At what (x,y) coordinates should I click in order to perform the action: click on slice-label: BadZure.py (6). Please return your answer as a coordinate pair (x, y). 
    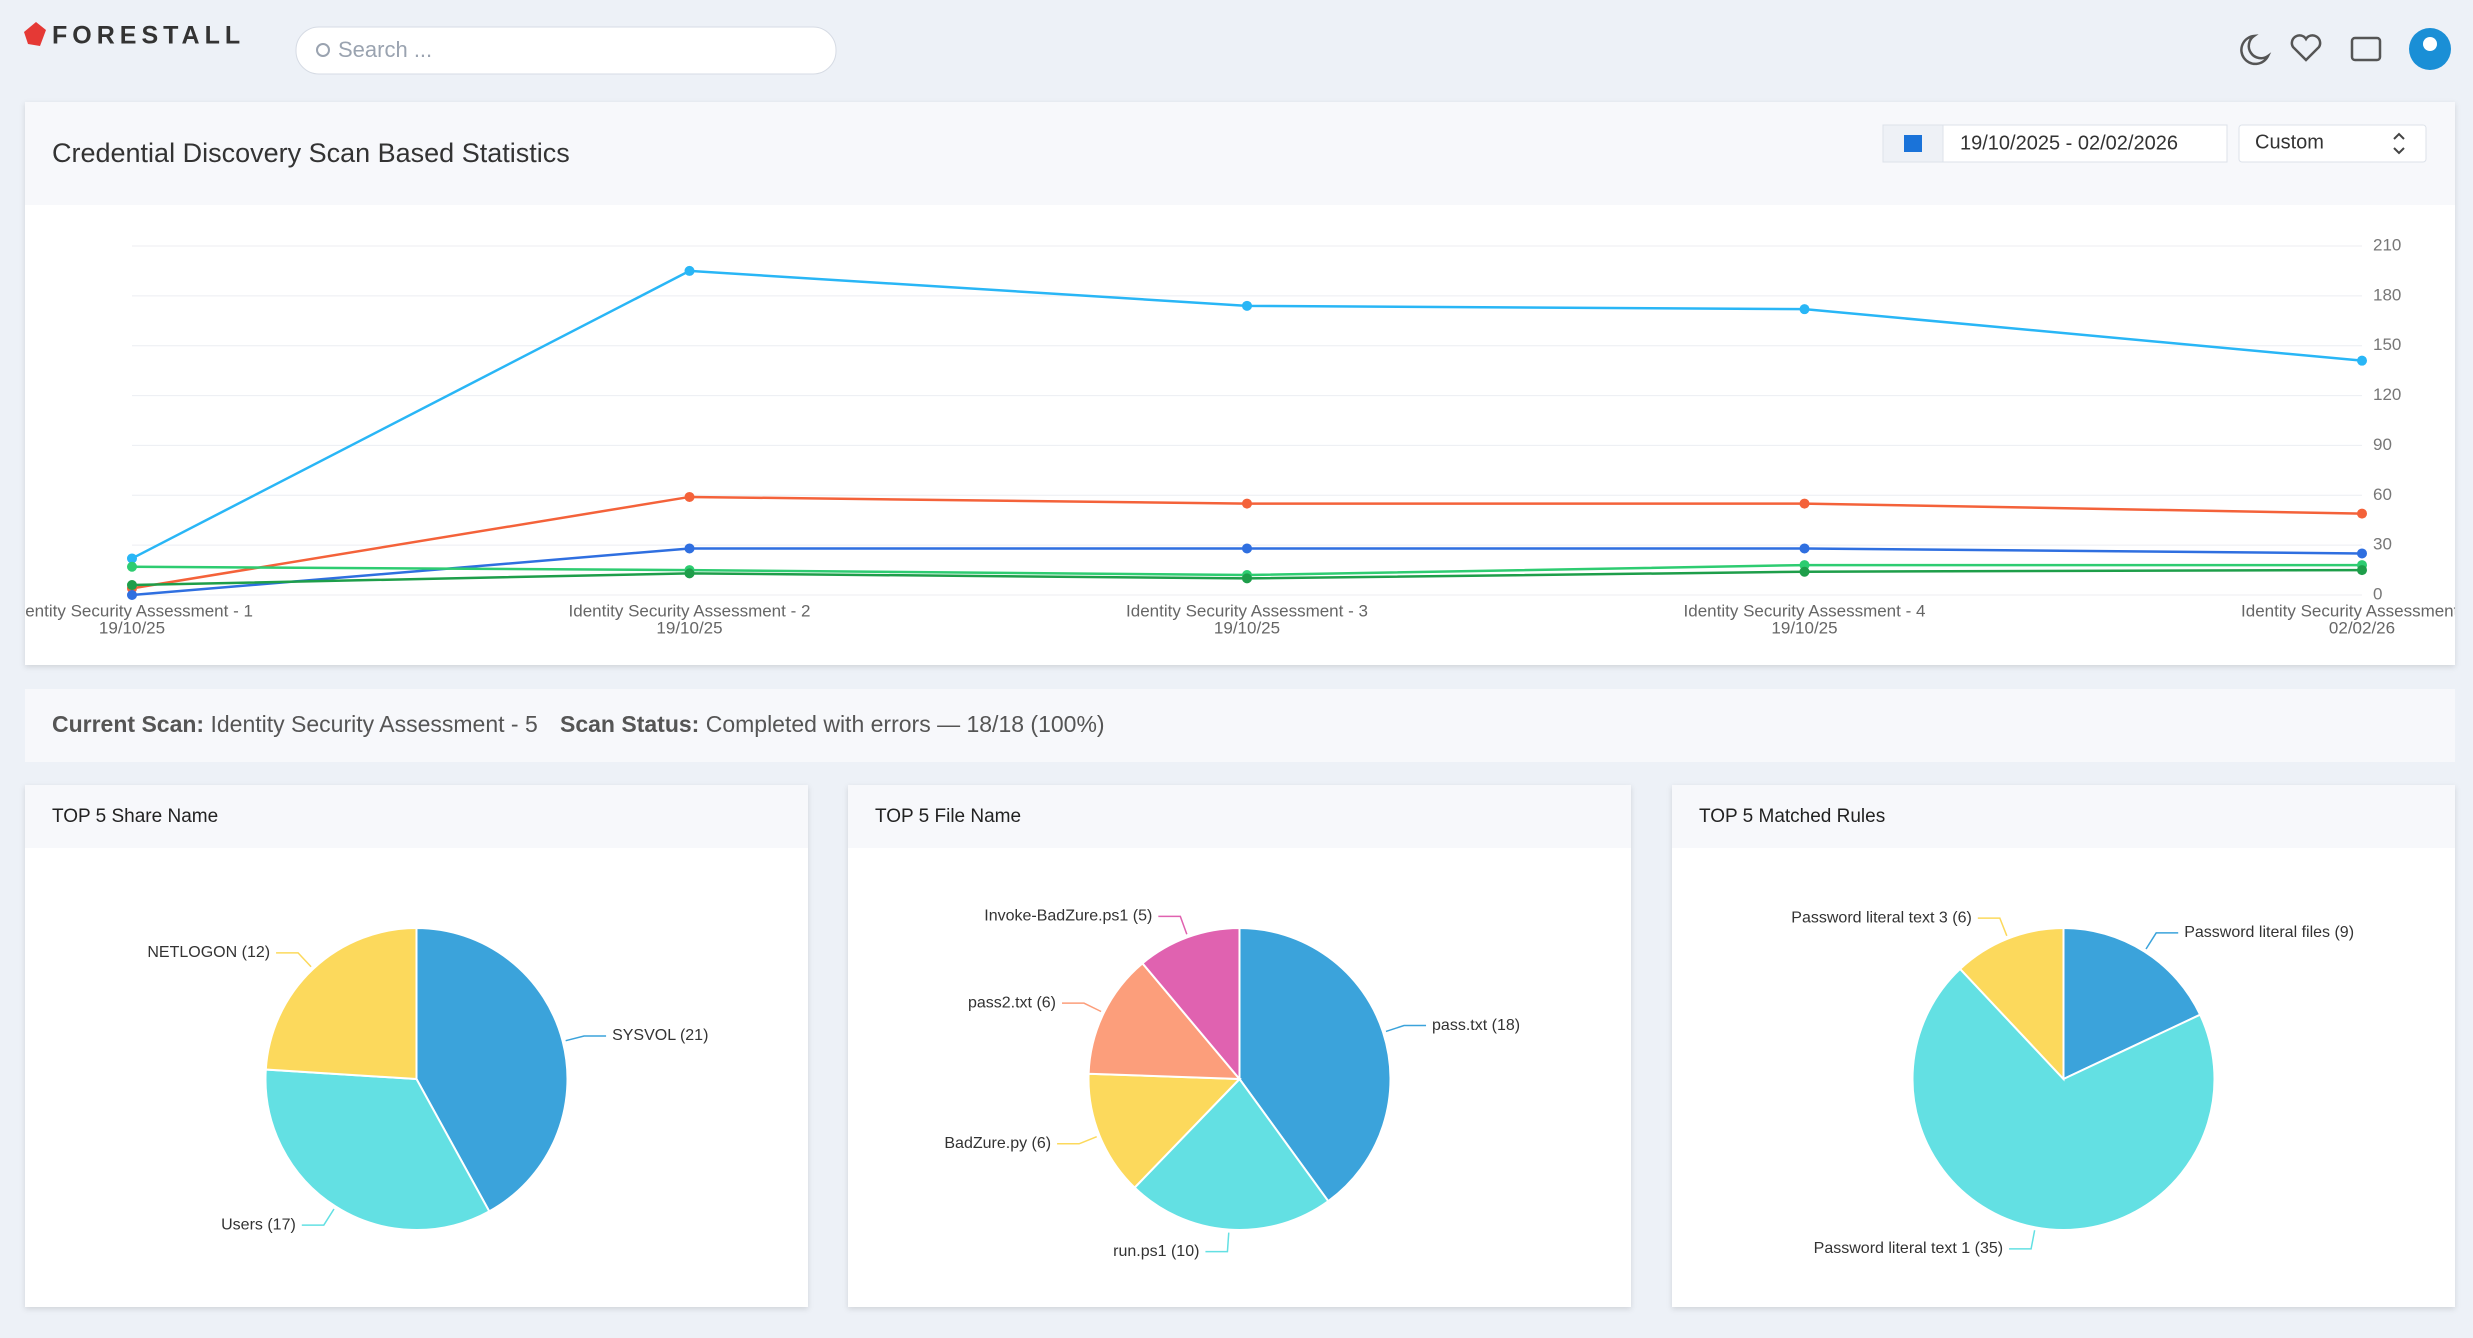
    Looking at the image, I should click on (997, 1143).